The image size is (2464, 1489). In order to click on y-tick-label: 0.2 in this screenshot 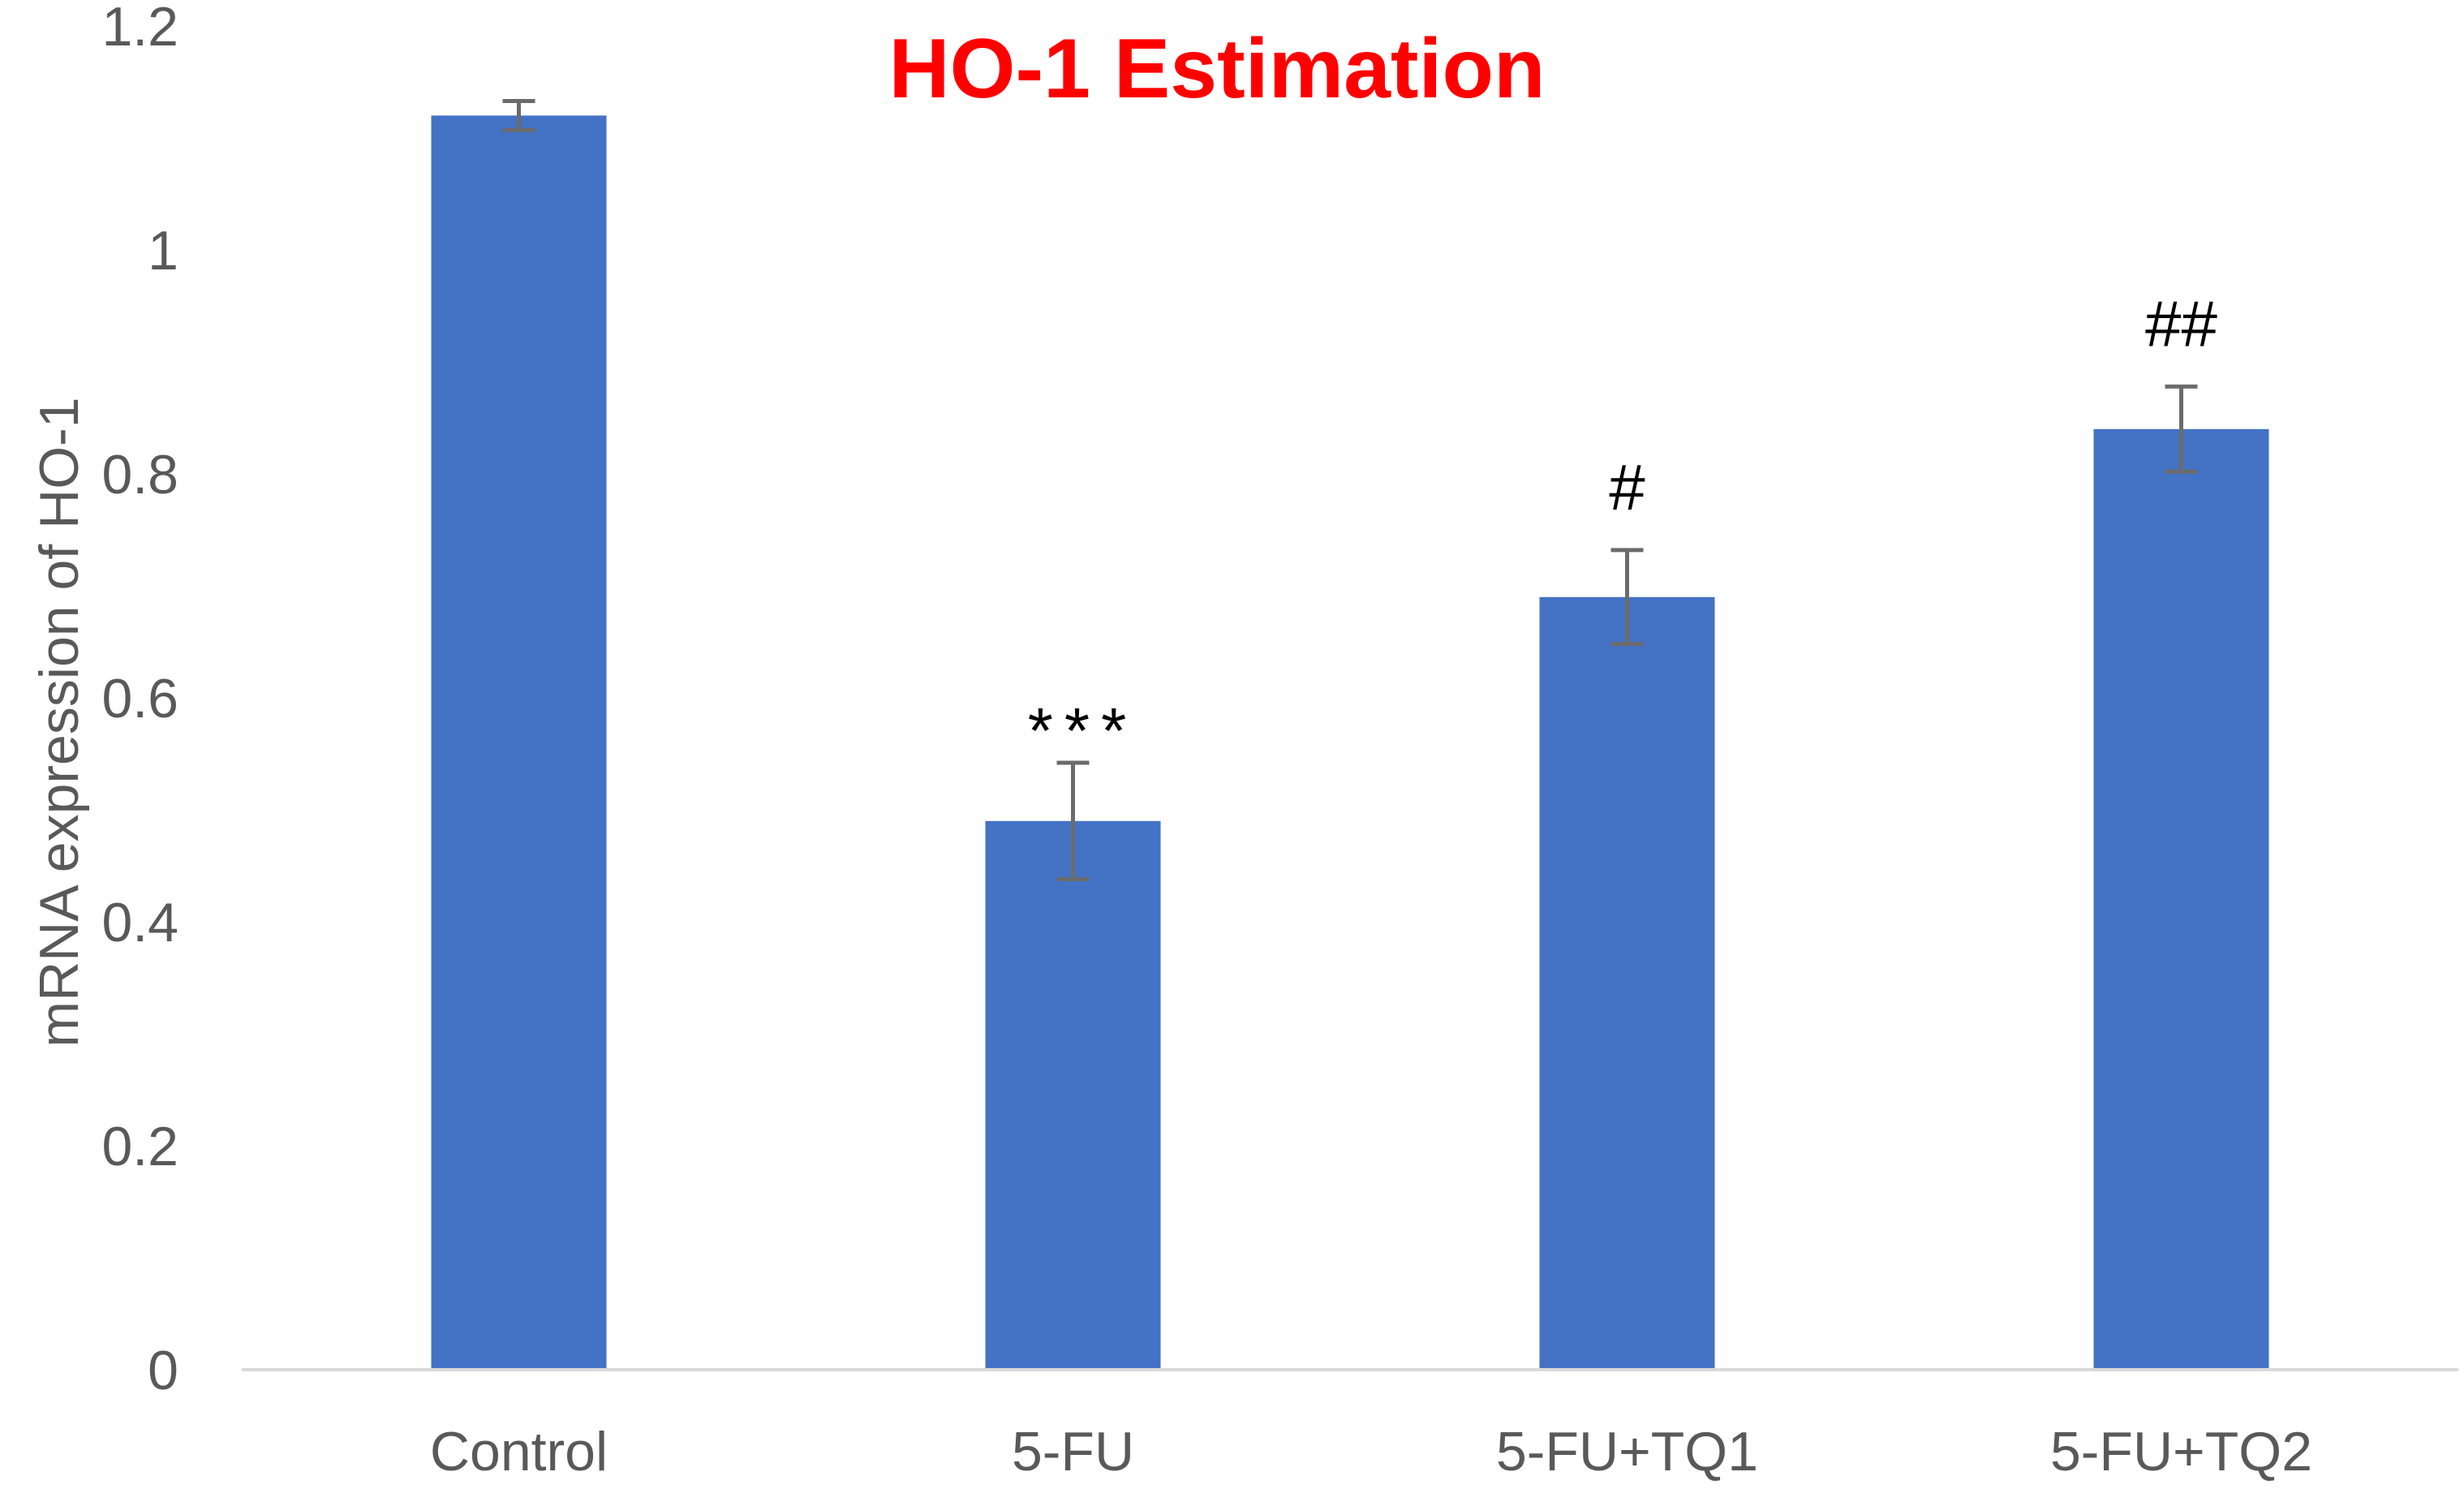, I will do `click(139, 1146)`.